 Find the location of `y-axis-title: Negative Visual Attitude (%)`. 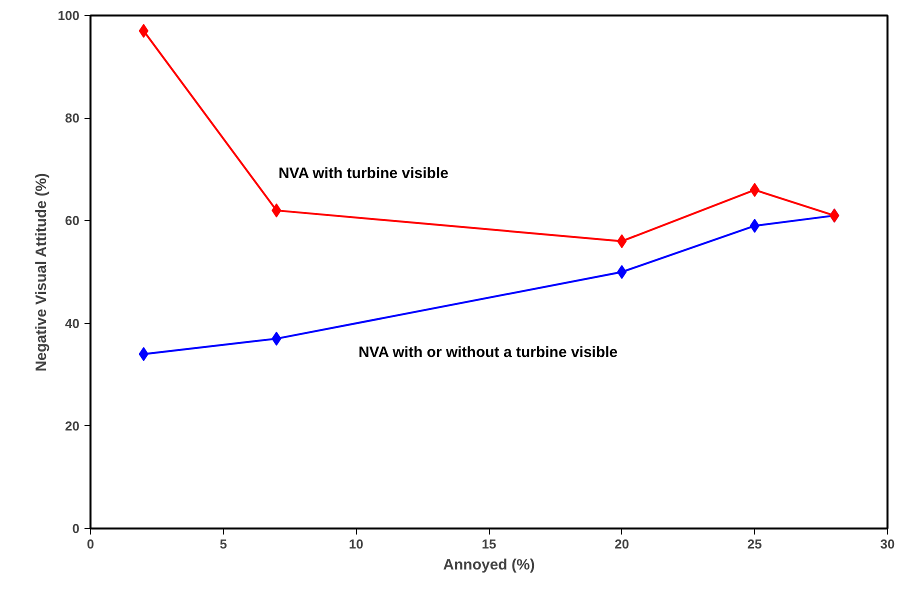

y-axis-title: Negative Visual Attitude (%) is located at coordinates (41, 272).